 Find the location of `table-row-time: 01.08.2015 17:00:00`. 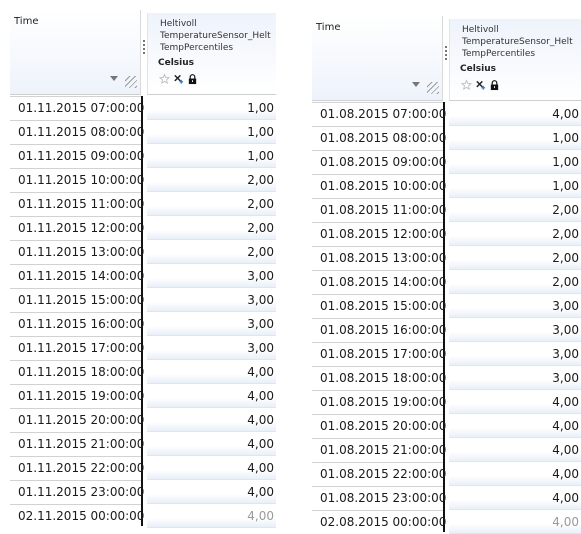

table-row-time: 01.08.2015 17:00:00 is located at coordinates (379, 354).